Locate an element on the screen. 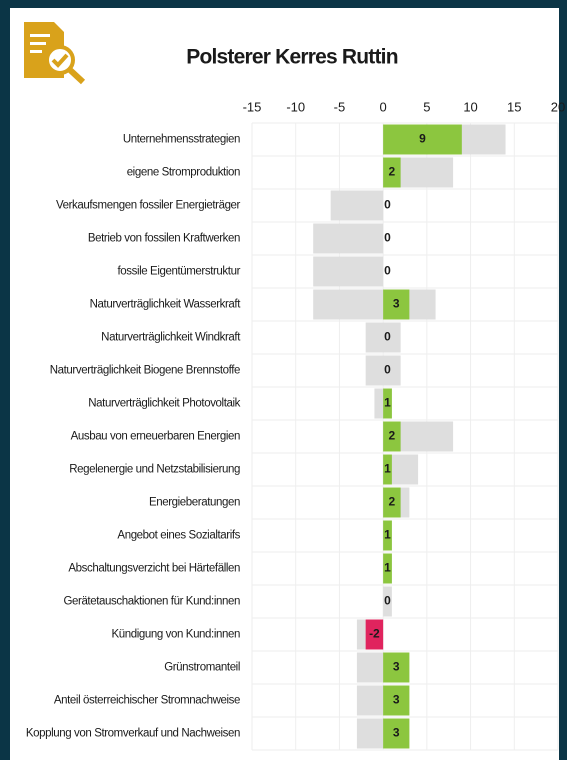  y-tick-label: Naturverträglichkeit Biogene Brennstoffe is located at coordinates (145, 371).